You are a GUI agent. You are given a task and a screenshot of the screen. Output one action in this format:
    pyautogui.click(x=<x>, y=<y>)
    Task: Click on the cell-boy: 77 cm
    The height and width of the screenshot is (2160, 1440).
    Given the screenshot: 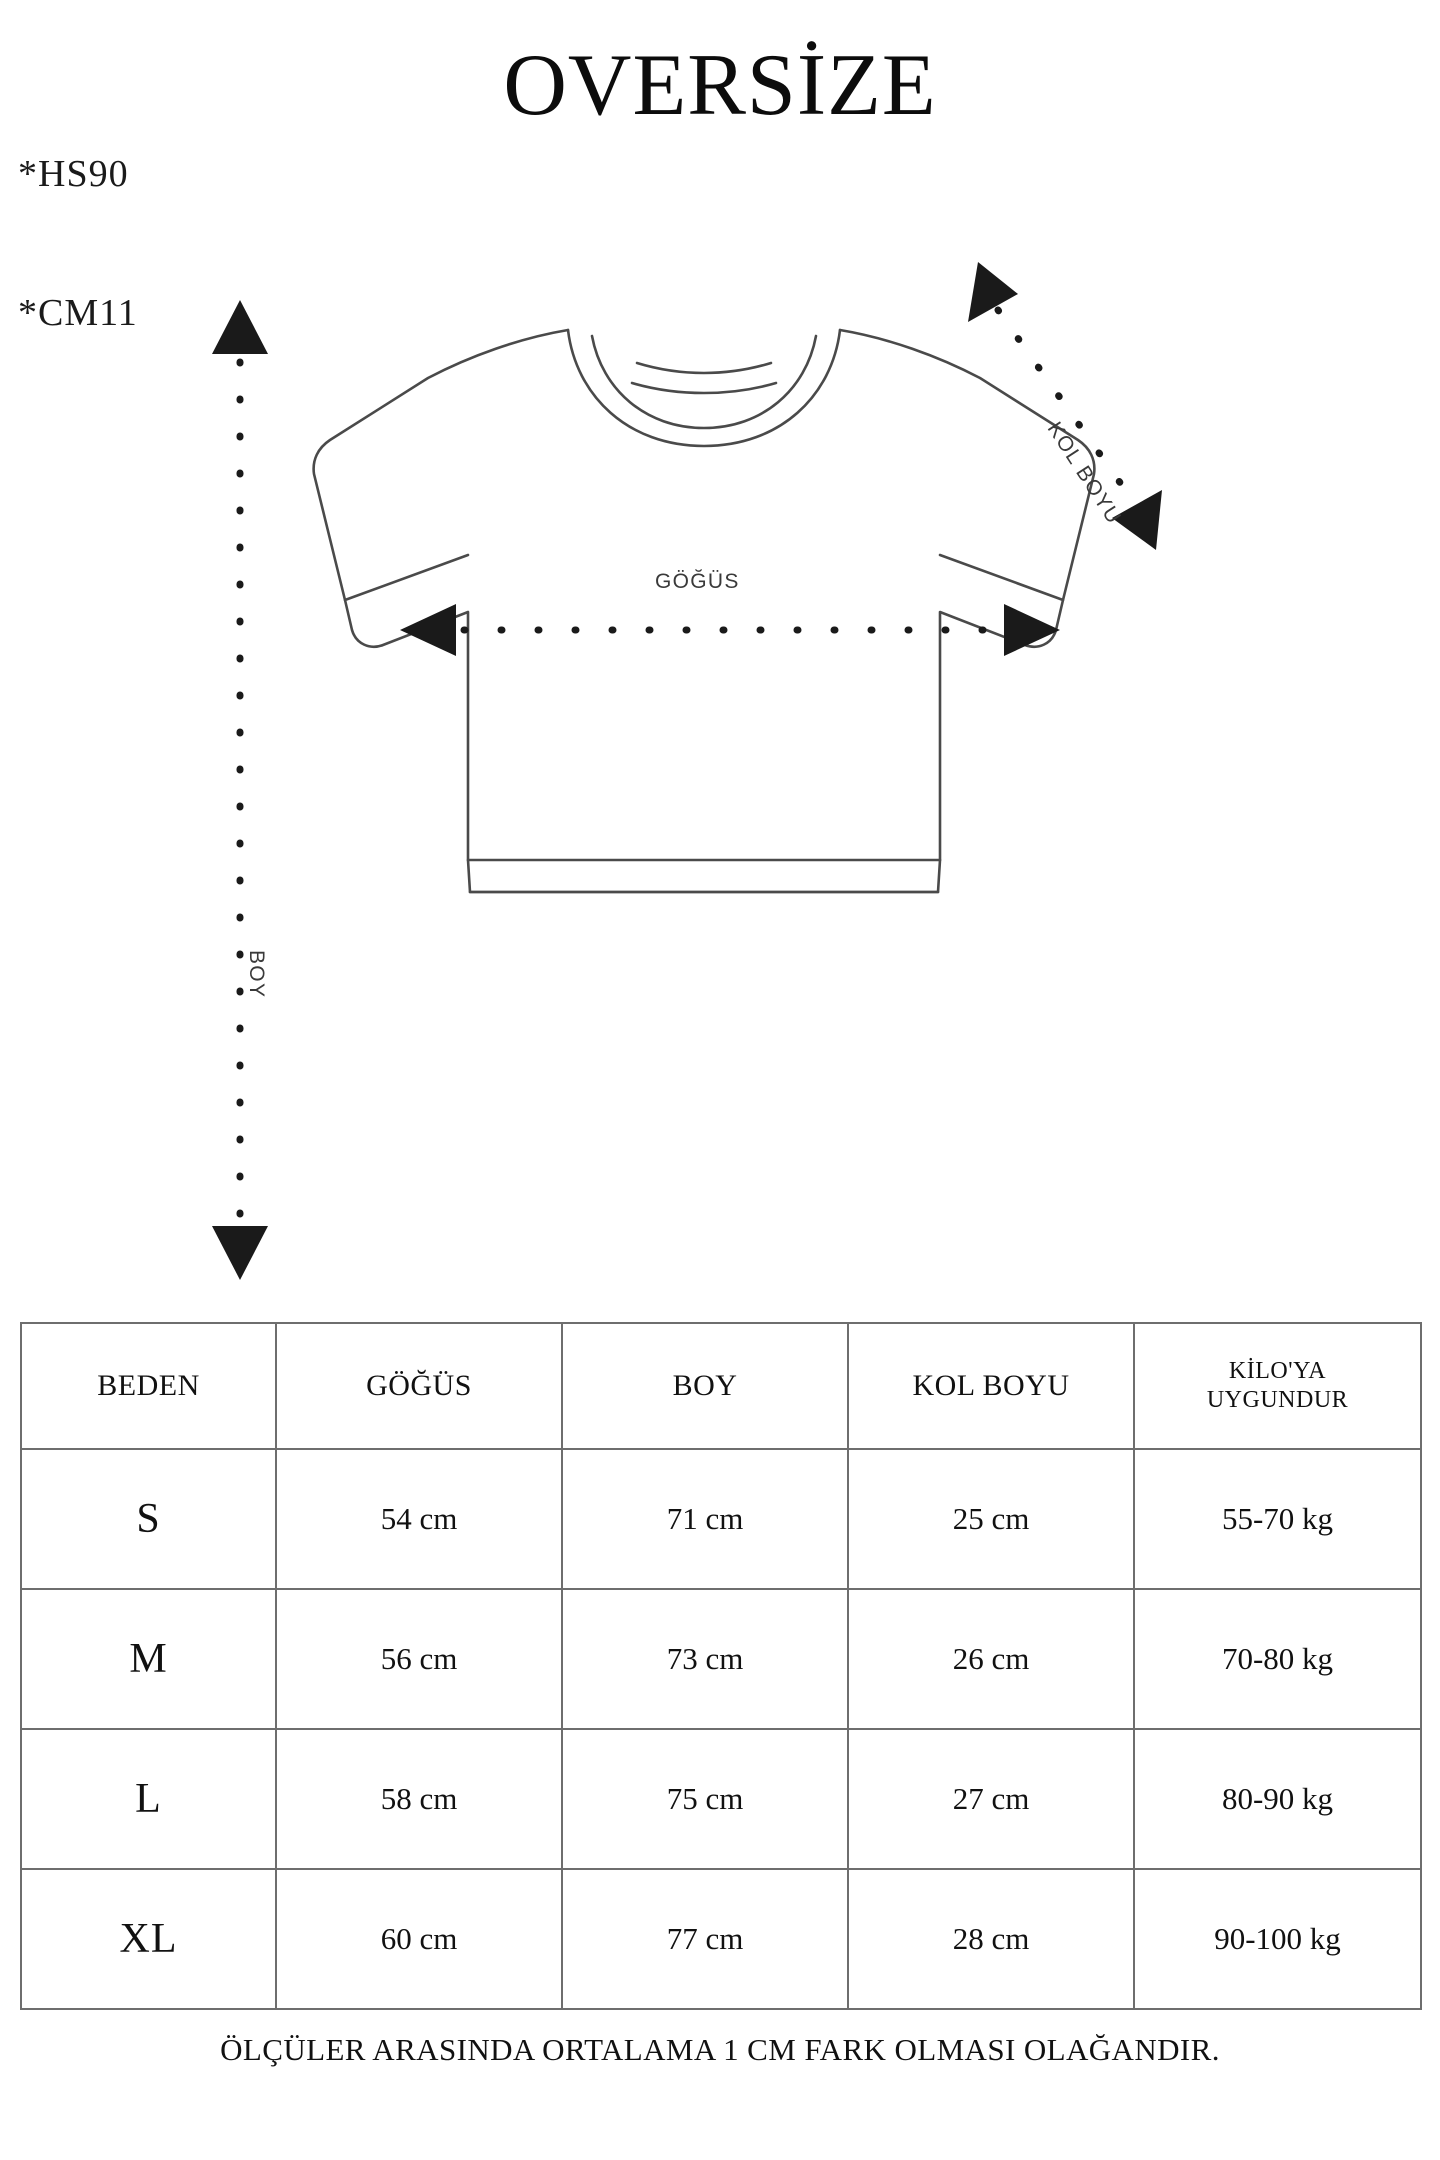 What is the action you would take?
    pyautogui.click(x=705, y=1939)
    